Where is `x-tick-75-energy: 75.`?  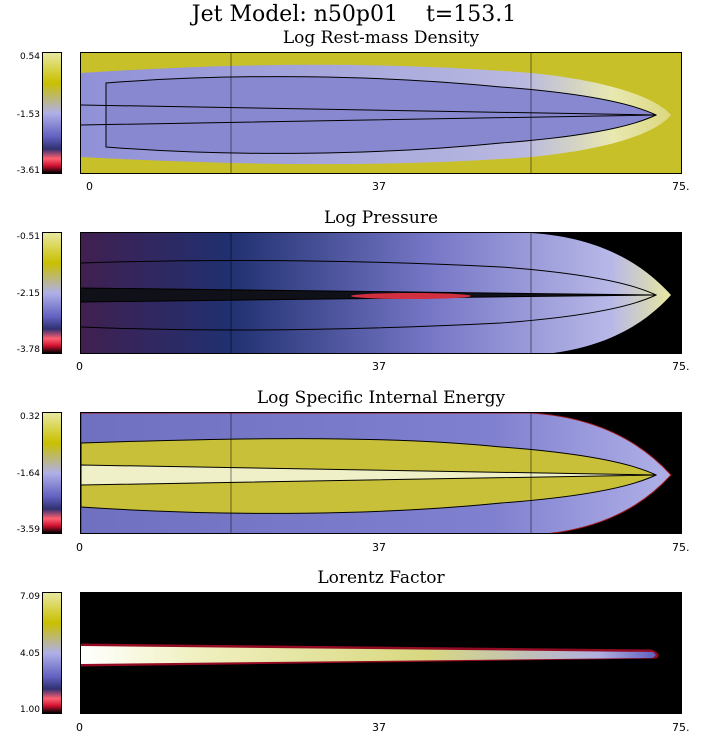
x-tick-75-energy: 75. is located at coordinates (681, 547).